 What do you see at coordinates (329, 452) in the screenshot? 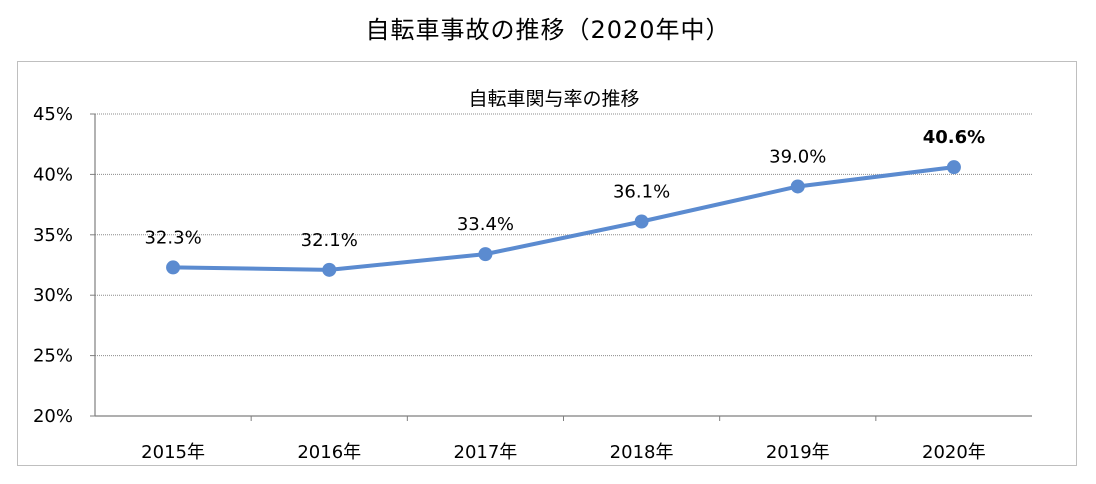
I see `x-tick-label: 2016年` at bounding box center [329, 452].